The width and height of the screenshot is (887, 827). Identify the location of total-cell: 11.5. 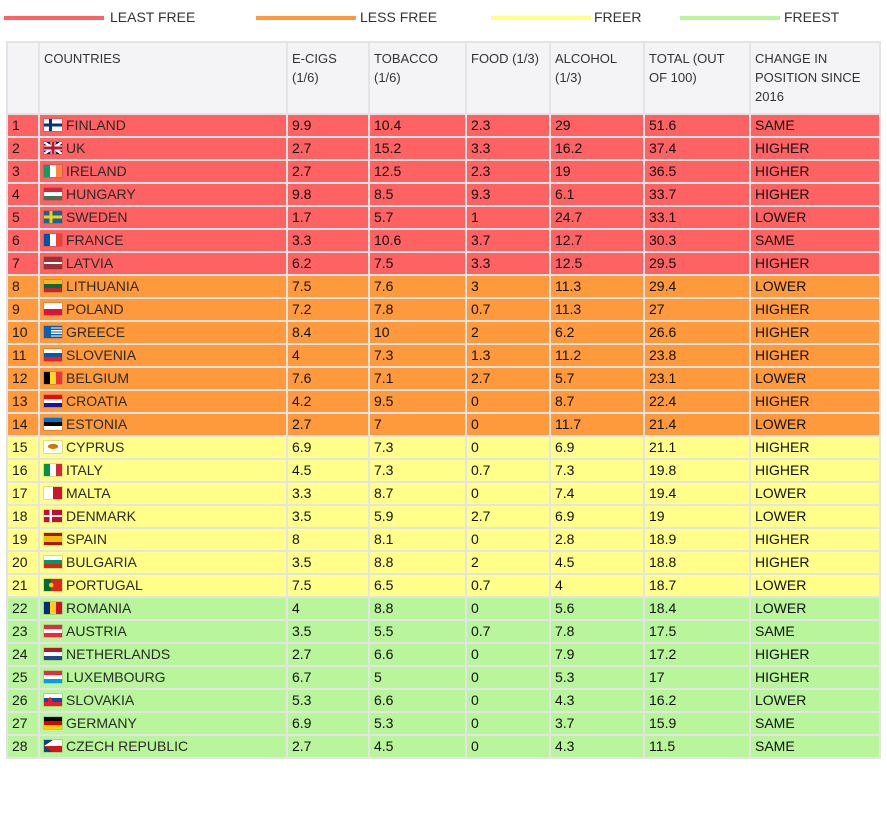
(697, 746).